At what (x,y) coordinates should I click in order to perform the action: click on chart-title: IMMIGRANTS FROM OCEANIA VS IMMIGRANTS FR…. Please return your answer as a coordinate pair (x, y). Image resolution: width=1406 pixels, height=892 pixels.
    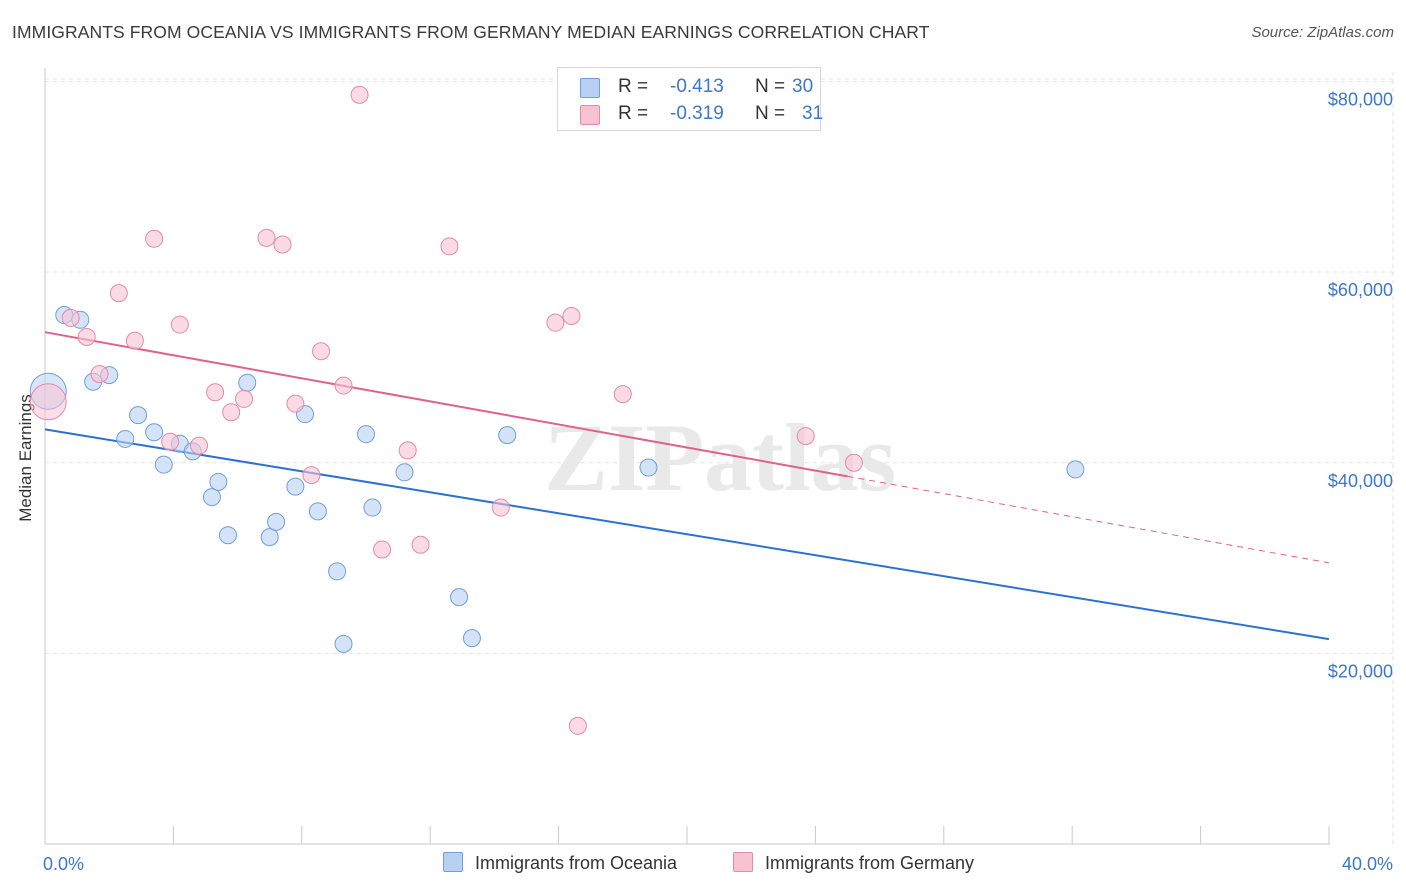
    Looking at the image, I should click on (471, 32).